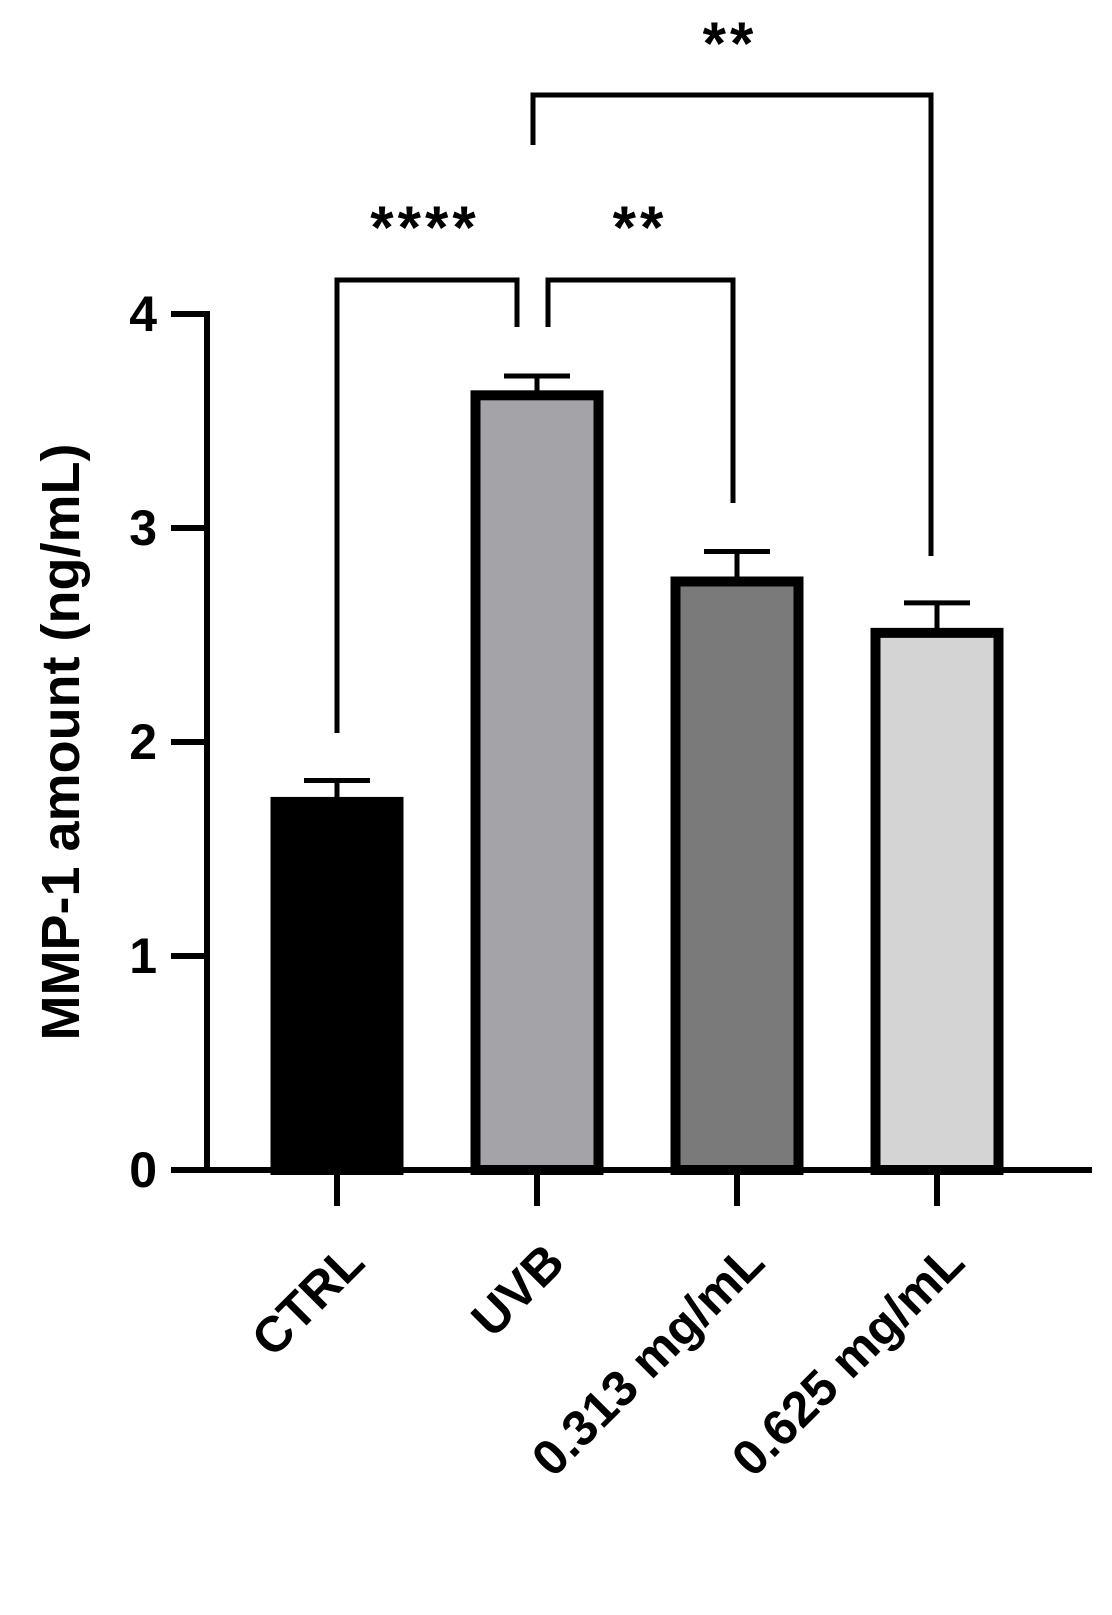 This screenshot has height=1615, width=1112. I want to click on y-axis-title: MMP-1 amount (ng/mL), so click(61, 742).